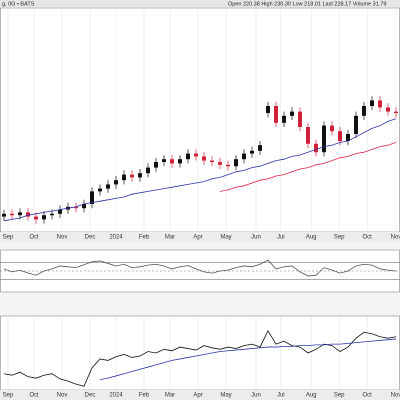 The image size is (400, 400). What do you see at coordinates (18, 4) in the screenshot?
I see `symbol: g, 0G • BATS` at bounding box center [18, 4].